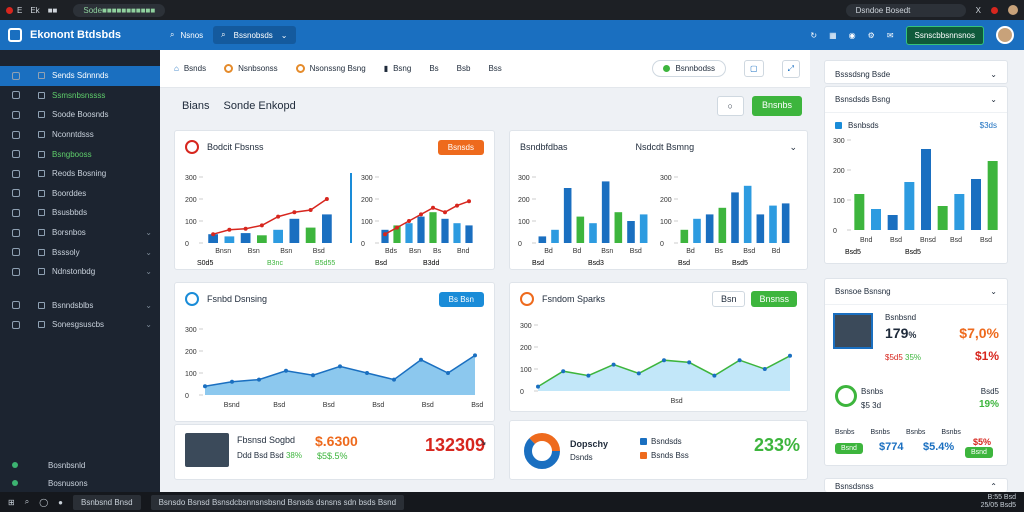  What do you see at coordinates (871, 35) in the screenshot?
I see `settings-icon: ⚙` at bounding box center [871, 35].